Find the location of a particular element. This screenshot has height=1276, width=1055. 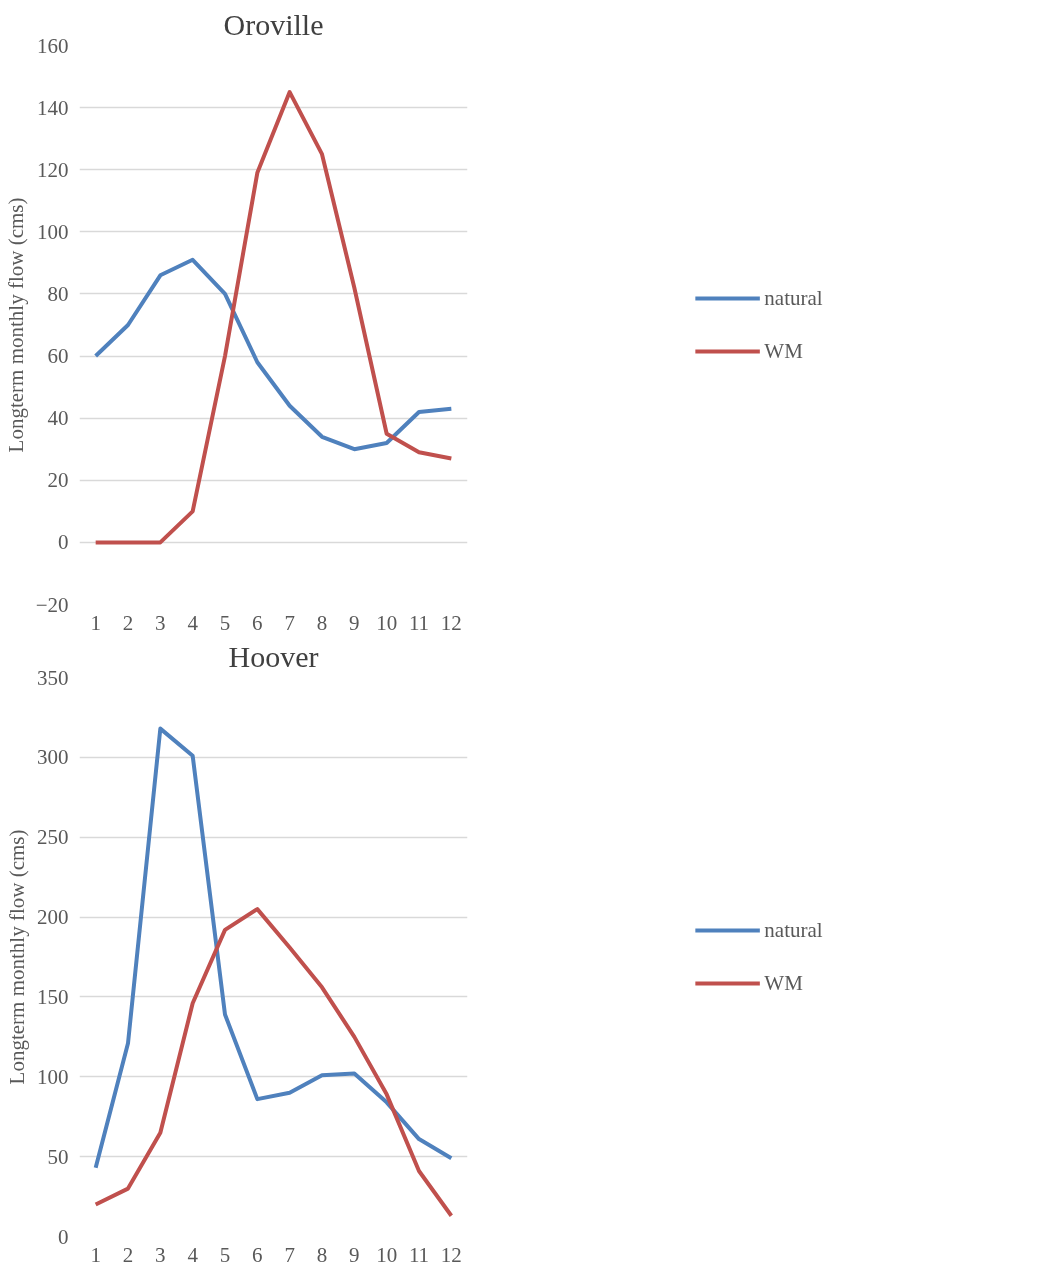

y-tick-label: 160 is located at coordinates (53, 45).